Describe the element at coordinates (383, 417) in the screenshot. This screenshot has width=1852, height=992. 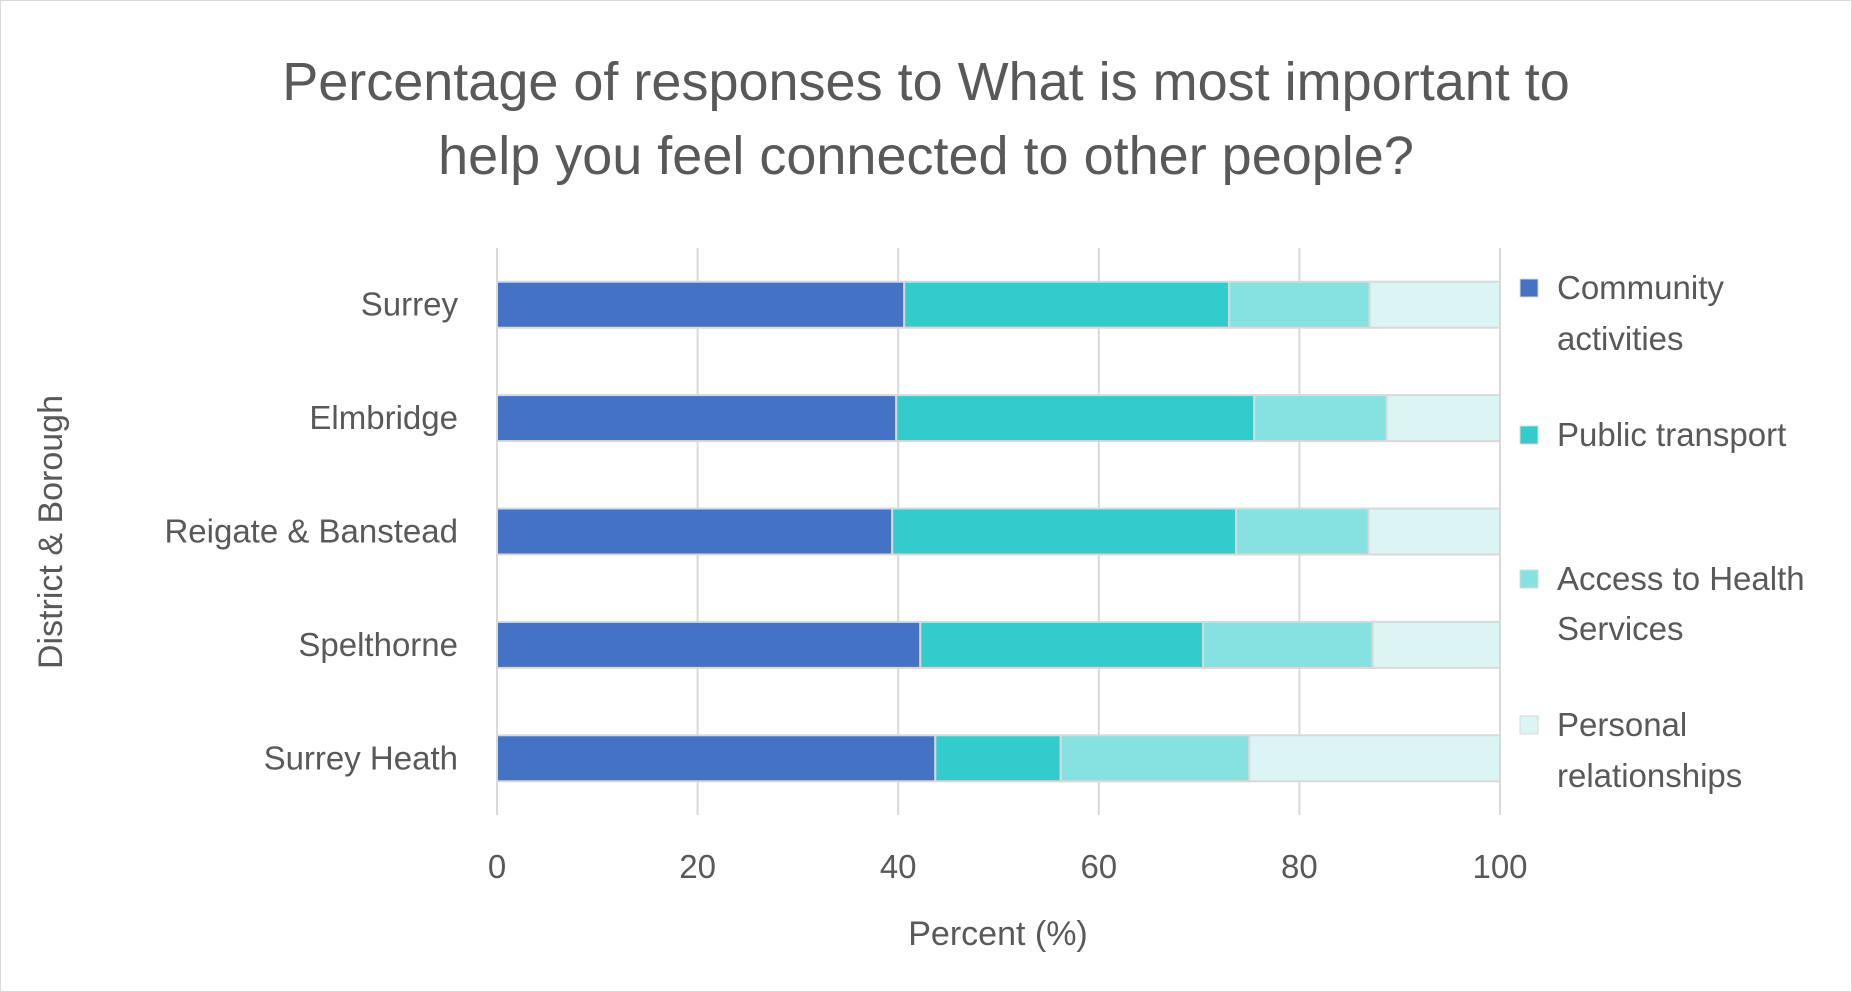
I see `y-tick-label: Elmbridge` at that location.